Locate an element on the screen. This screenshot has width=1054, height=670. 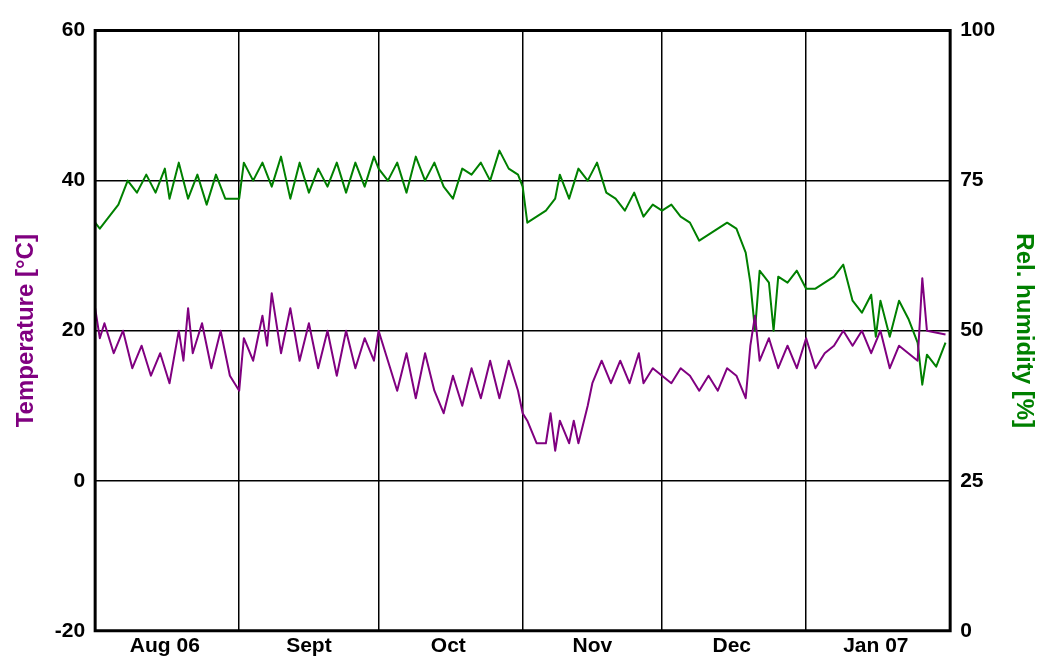
y2-tick-label: 50 is located at coordinates (972, 329).